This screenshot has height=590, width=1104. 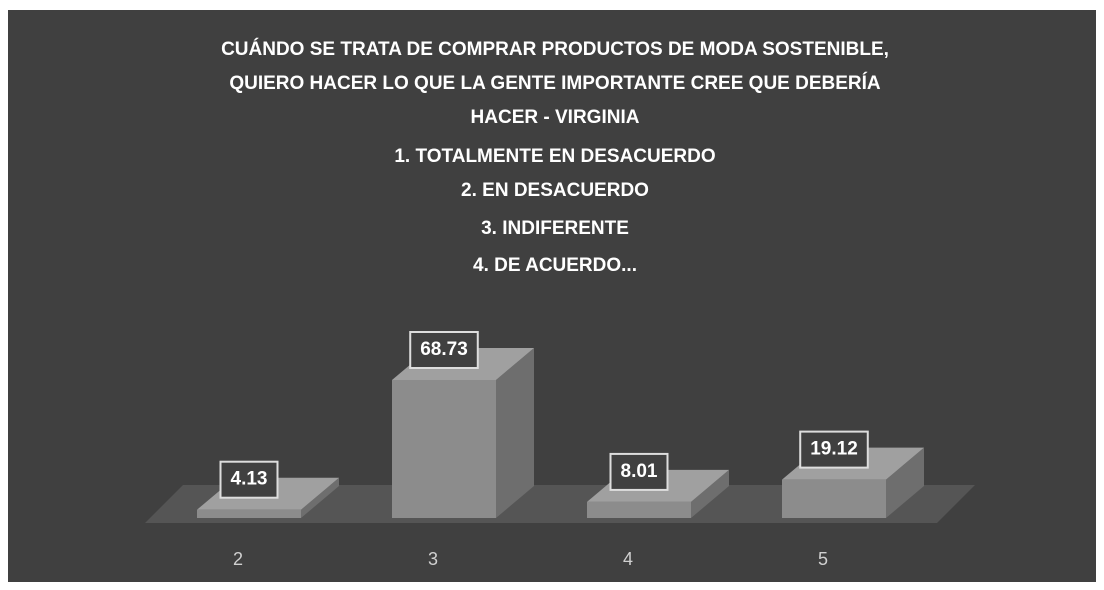 I want to click on chart-title: 1. TOTALMENTE EN DESACUERDO, so click(x=554, y=156).